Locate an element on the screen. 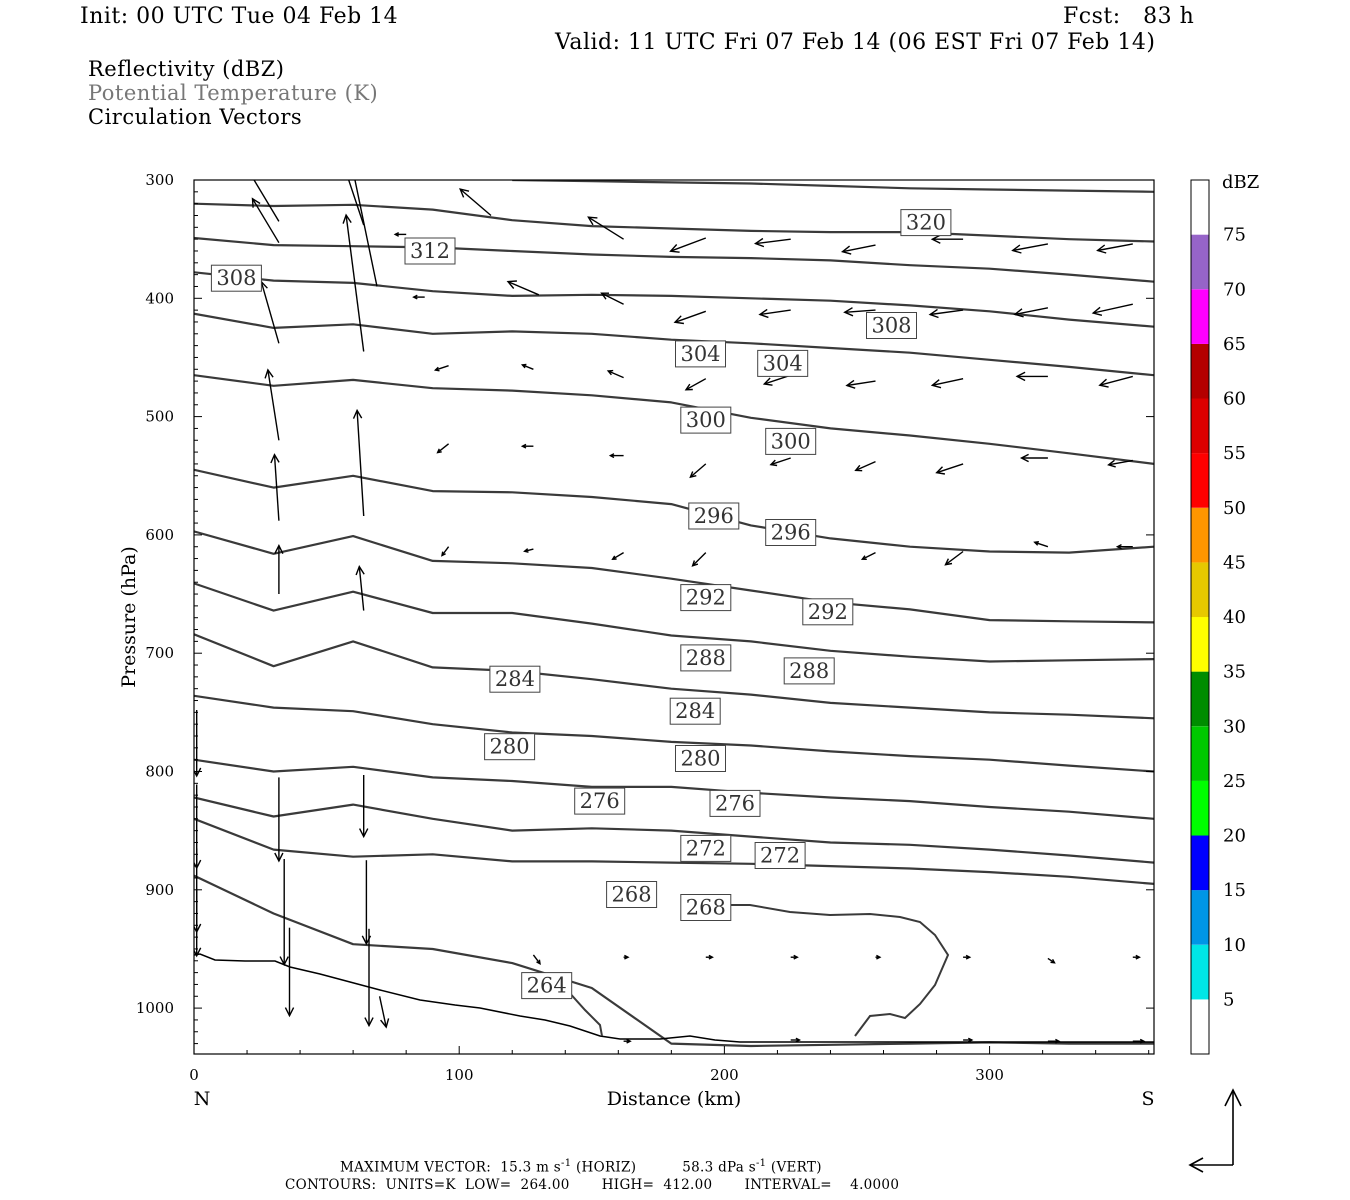  contour-label: 304 is located at coordinates (700, 354).